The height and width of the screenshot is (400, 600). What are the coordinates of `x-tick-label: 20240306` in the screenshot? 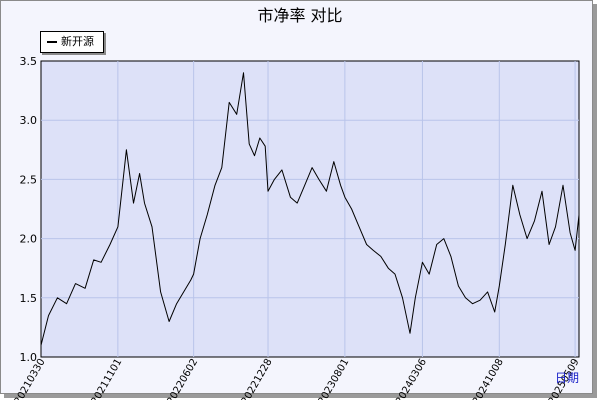 It's located at (411, 378).